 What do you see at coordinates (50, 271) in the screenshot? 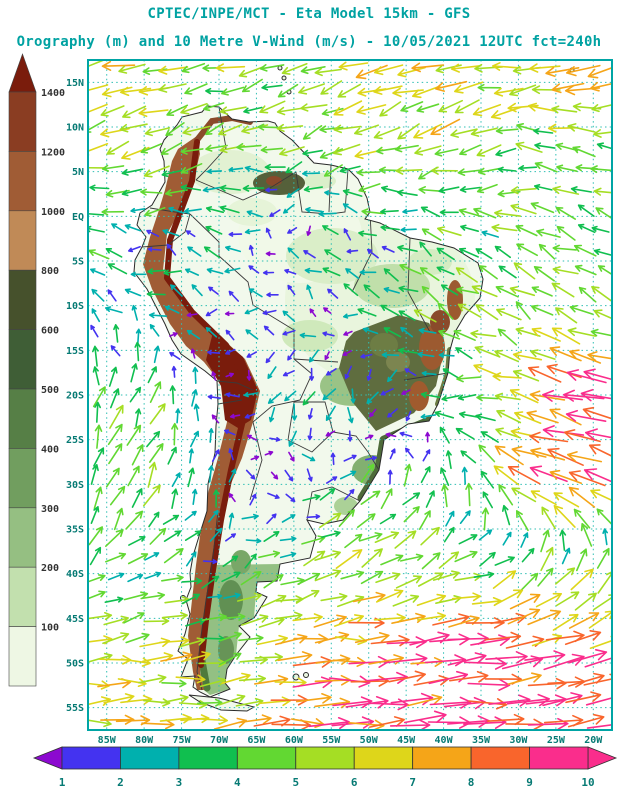
I see `orography-scale-label: 800` at bounding box center [50, 271].